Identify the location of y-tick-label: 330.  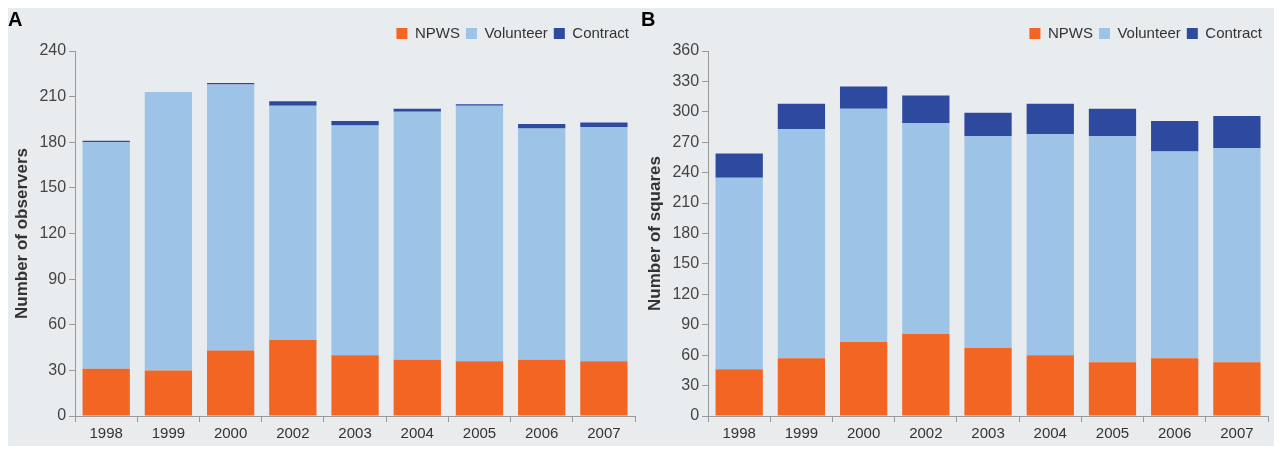
(686, 80).